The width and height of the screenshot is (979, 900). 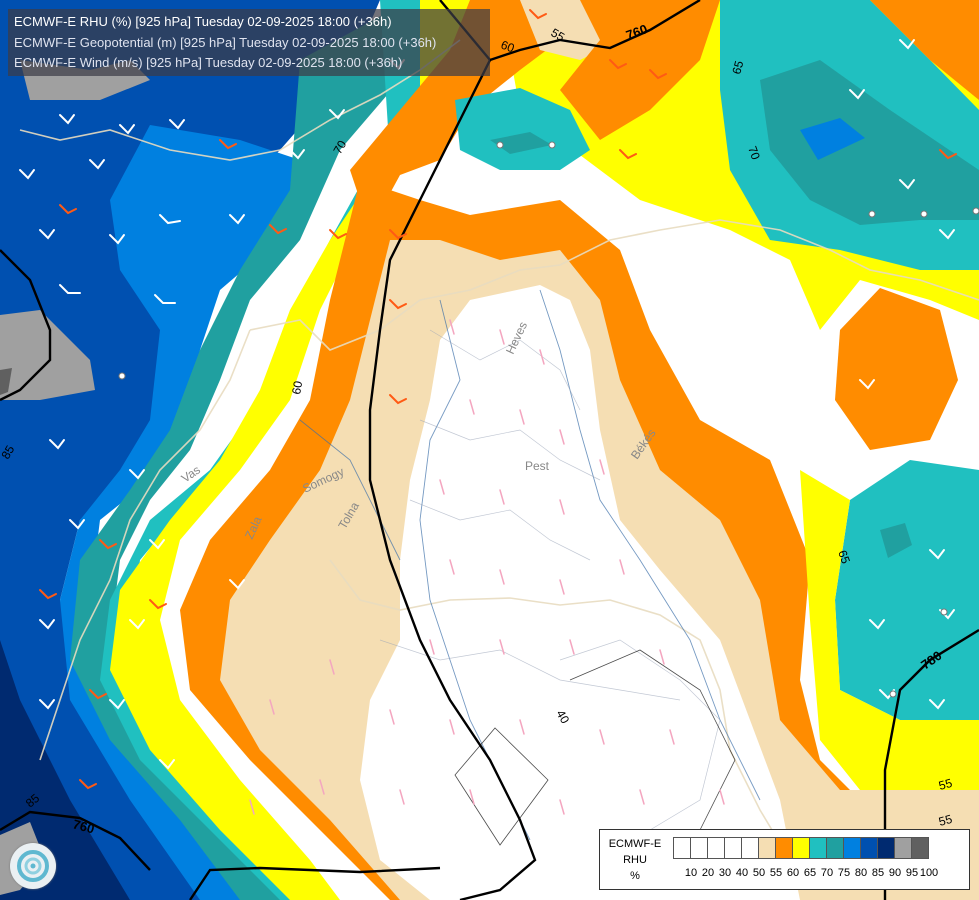 I want to click on legend-unit: %, so click(x=635, y=876).